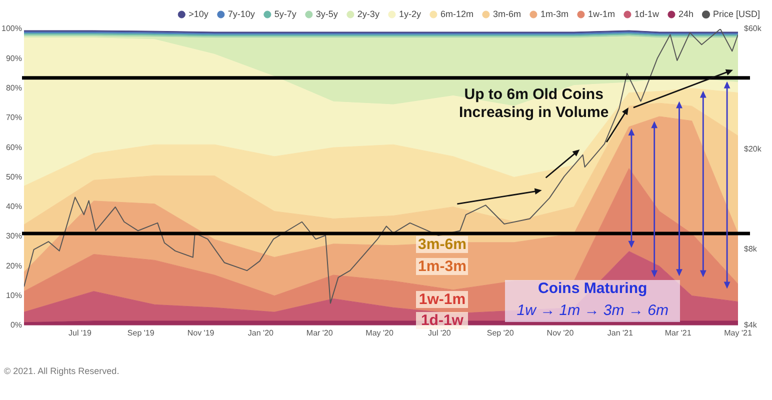 The width and height of the screenshot is (772, 400). What do you see at coordinates (601, 13) in the screenshot?
I see `legend-label: 1w-1m` at bounding box center [601, 13].